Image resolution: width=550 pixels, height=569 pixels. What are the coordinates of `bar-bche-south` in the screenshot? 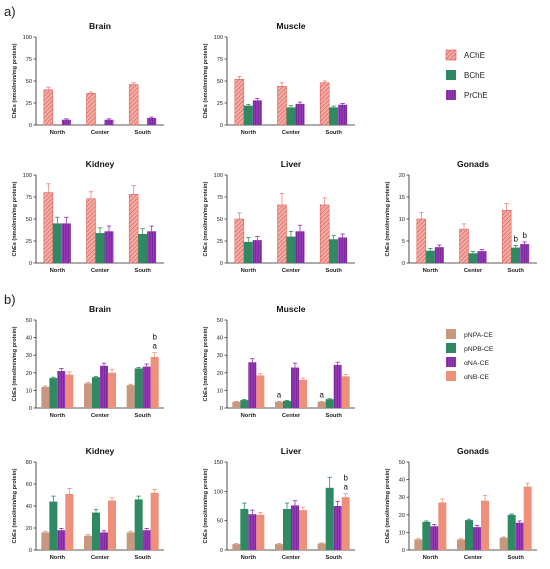 It's located at (334, 251).